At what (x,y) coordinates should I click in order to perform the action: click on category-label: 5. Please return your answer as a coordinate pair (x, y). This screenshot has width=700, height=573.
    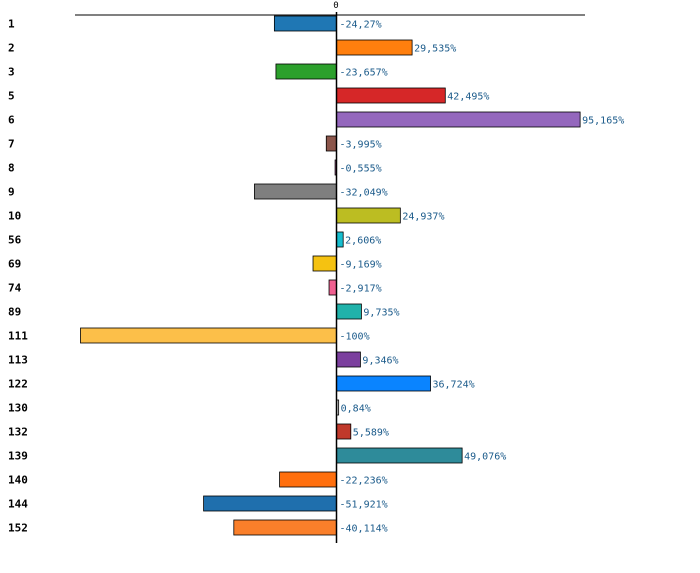
    Looking at the image, I should click on (11, 96).